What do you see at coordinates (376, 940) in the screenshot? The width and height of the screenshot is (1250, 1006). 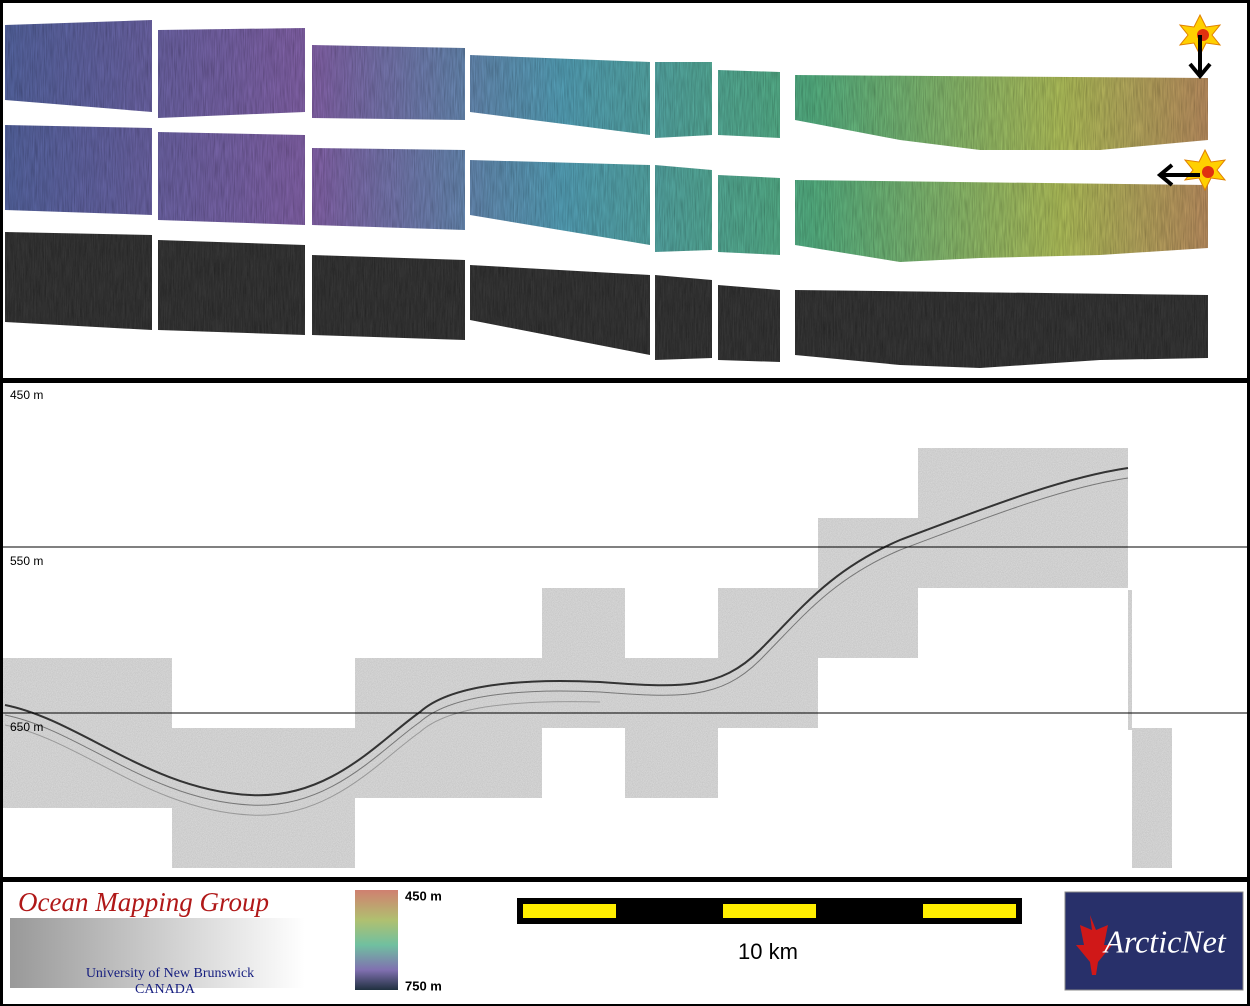 I see `color-scale` at bounding box center [376, 940].